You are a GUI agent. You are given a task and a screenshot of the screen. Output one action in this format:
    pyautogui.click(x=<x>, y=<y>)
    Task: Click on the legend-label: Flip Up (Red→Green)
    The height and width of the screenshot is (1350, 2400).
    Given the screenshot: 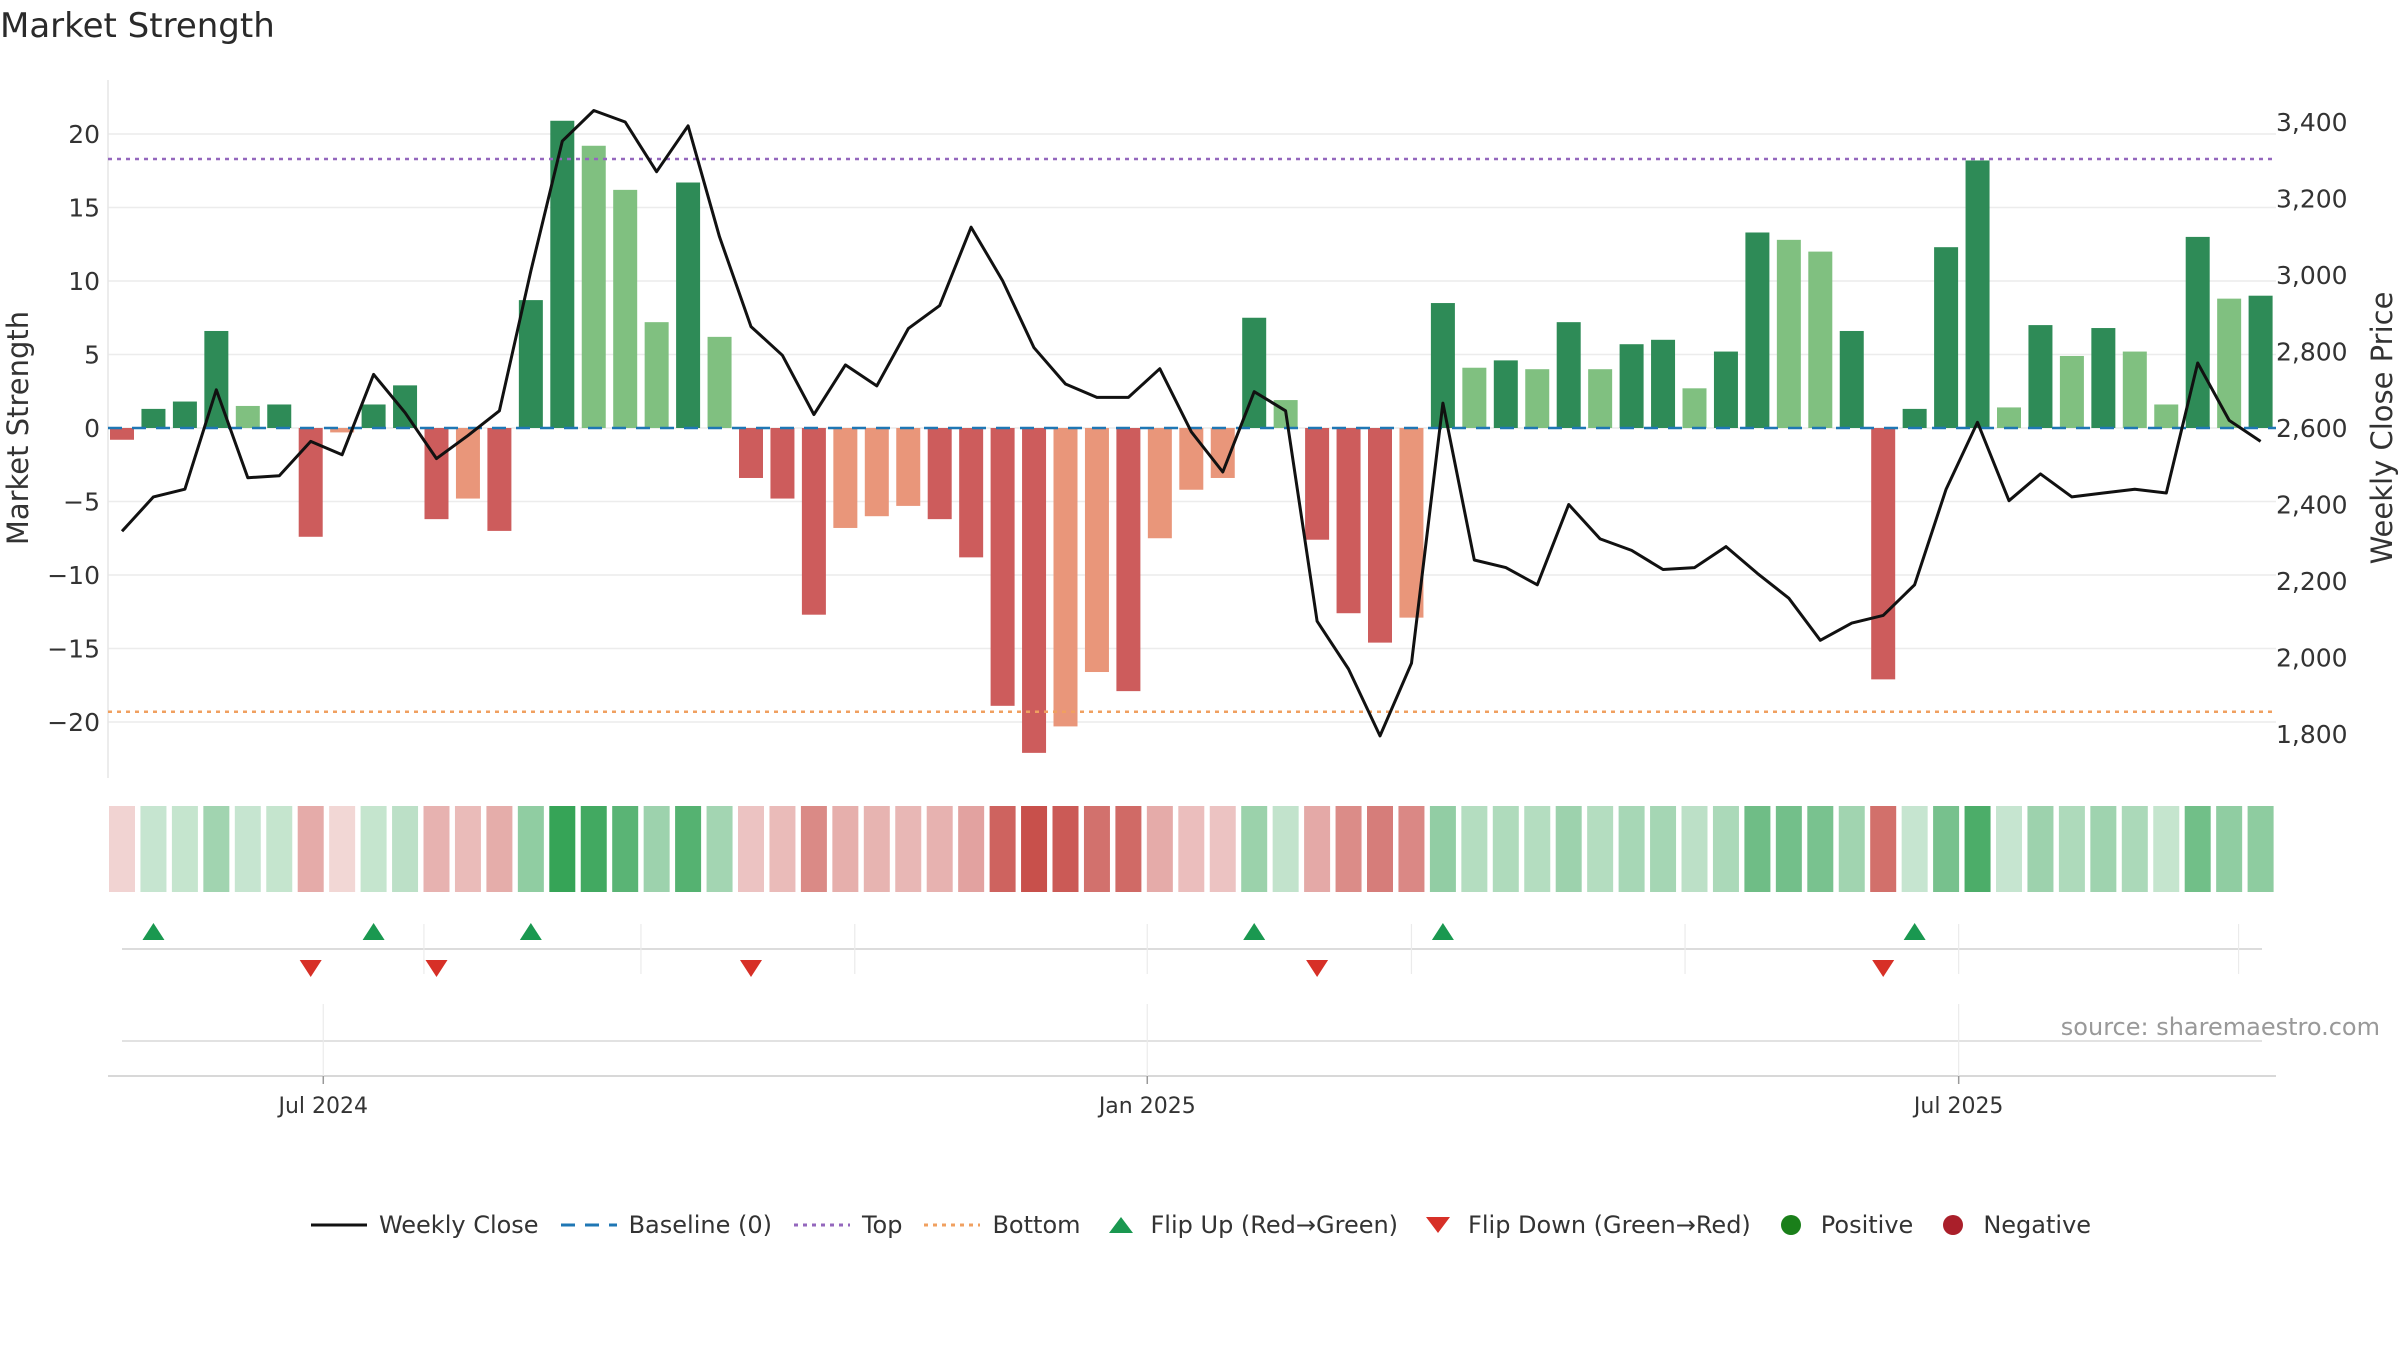 What is the action you would take?
    pyautogui.click(x=1274, y=1225)
    